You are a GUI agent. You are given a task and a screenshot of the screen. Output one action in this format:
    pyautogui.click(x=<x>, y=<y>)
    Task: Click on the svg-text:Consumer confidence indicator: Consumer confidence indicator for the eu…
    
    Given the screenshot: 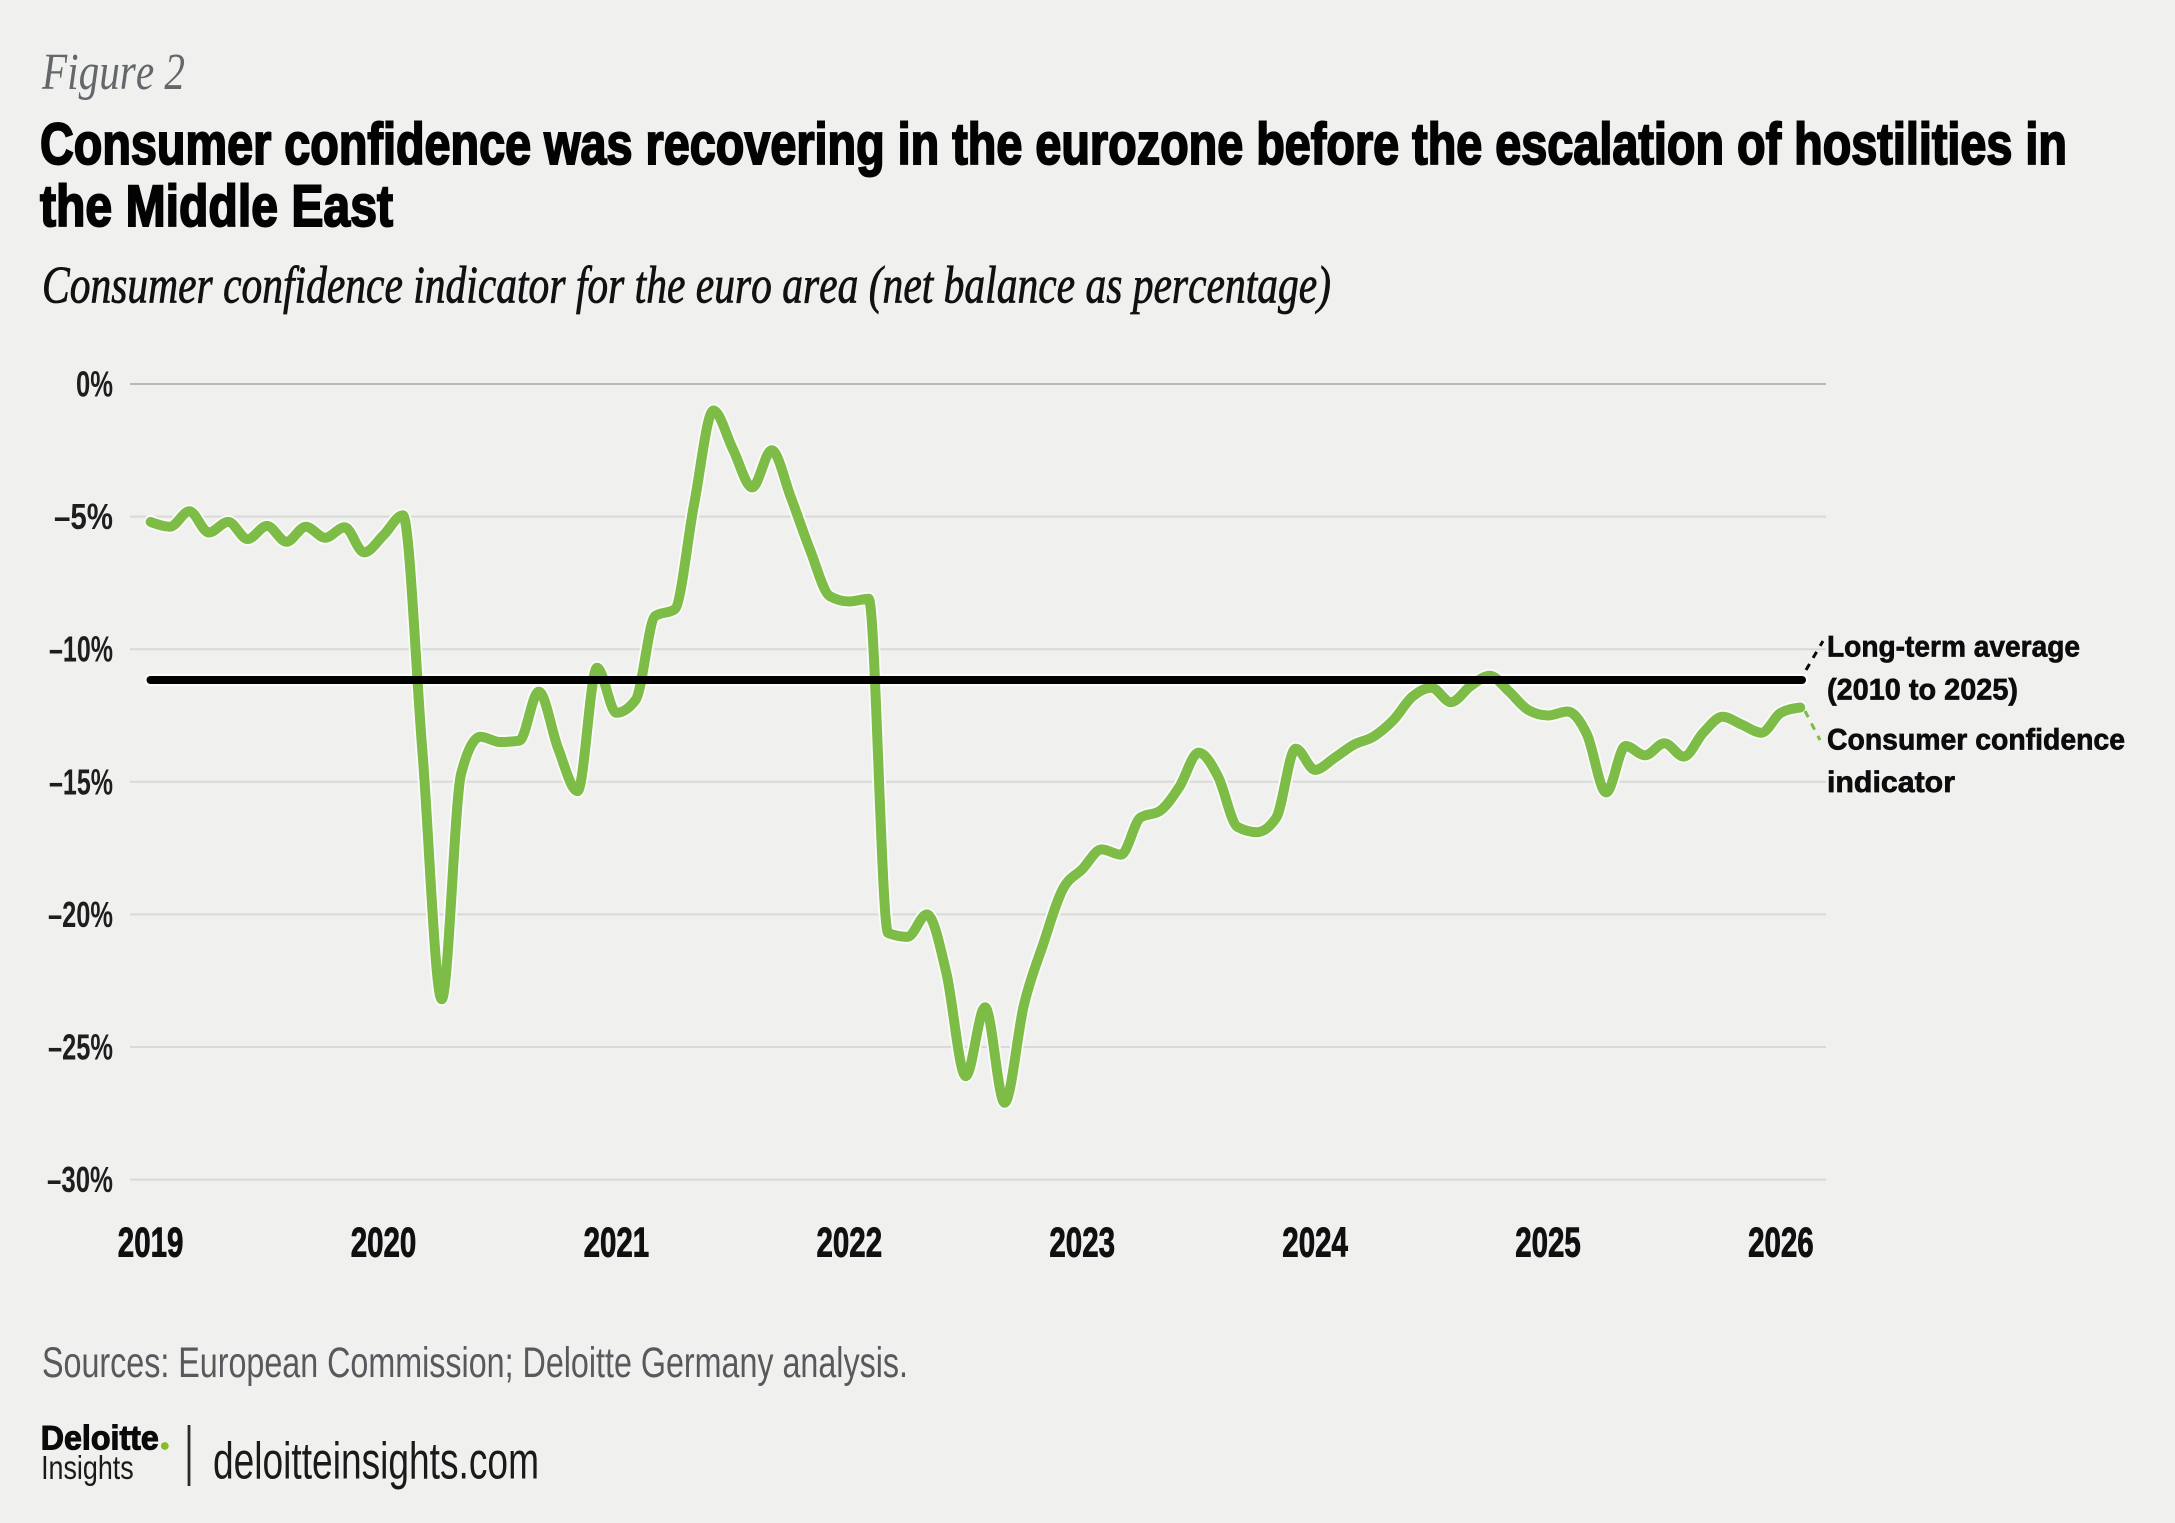 What is the action you would take?
    pyautogui.click(x=686, y=286)
    